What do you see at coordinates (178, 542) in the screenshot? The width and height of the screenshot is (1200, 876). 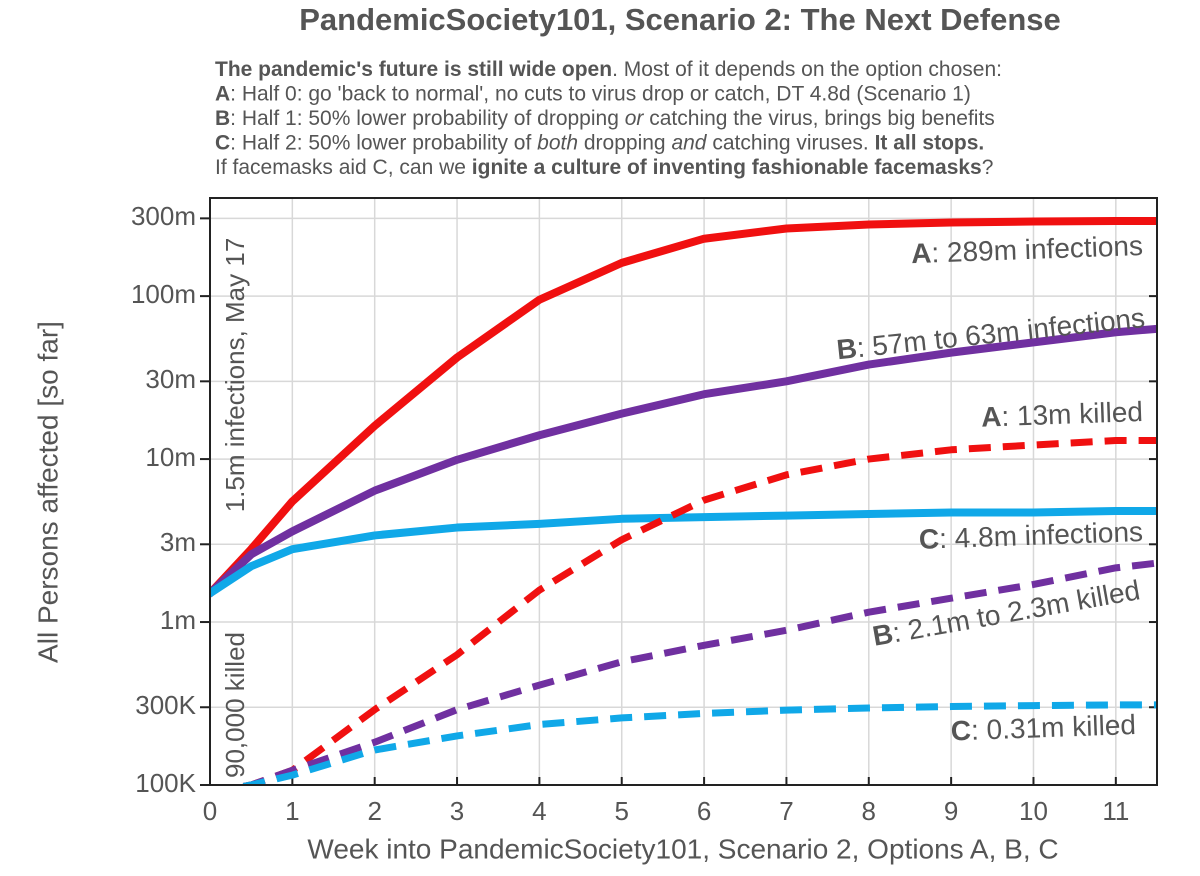 I see `y-tick-label: 3m` at bounding box center [178, 542].